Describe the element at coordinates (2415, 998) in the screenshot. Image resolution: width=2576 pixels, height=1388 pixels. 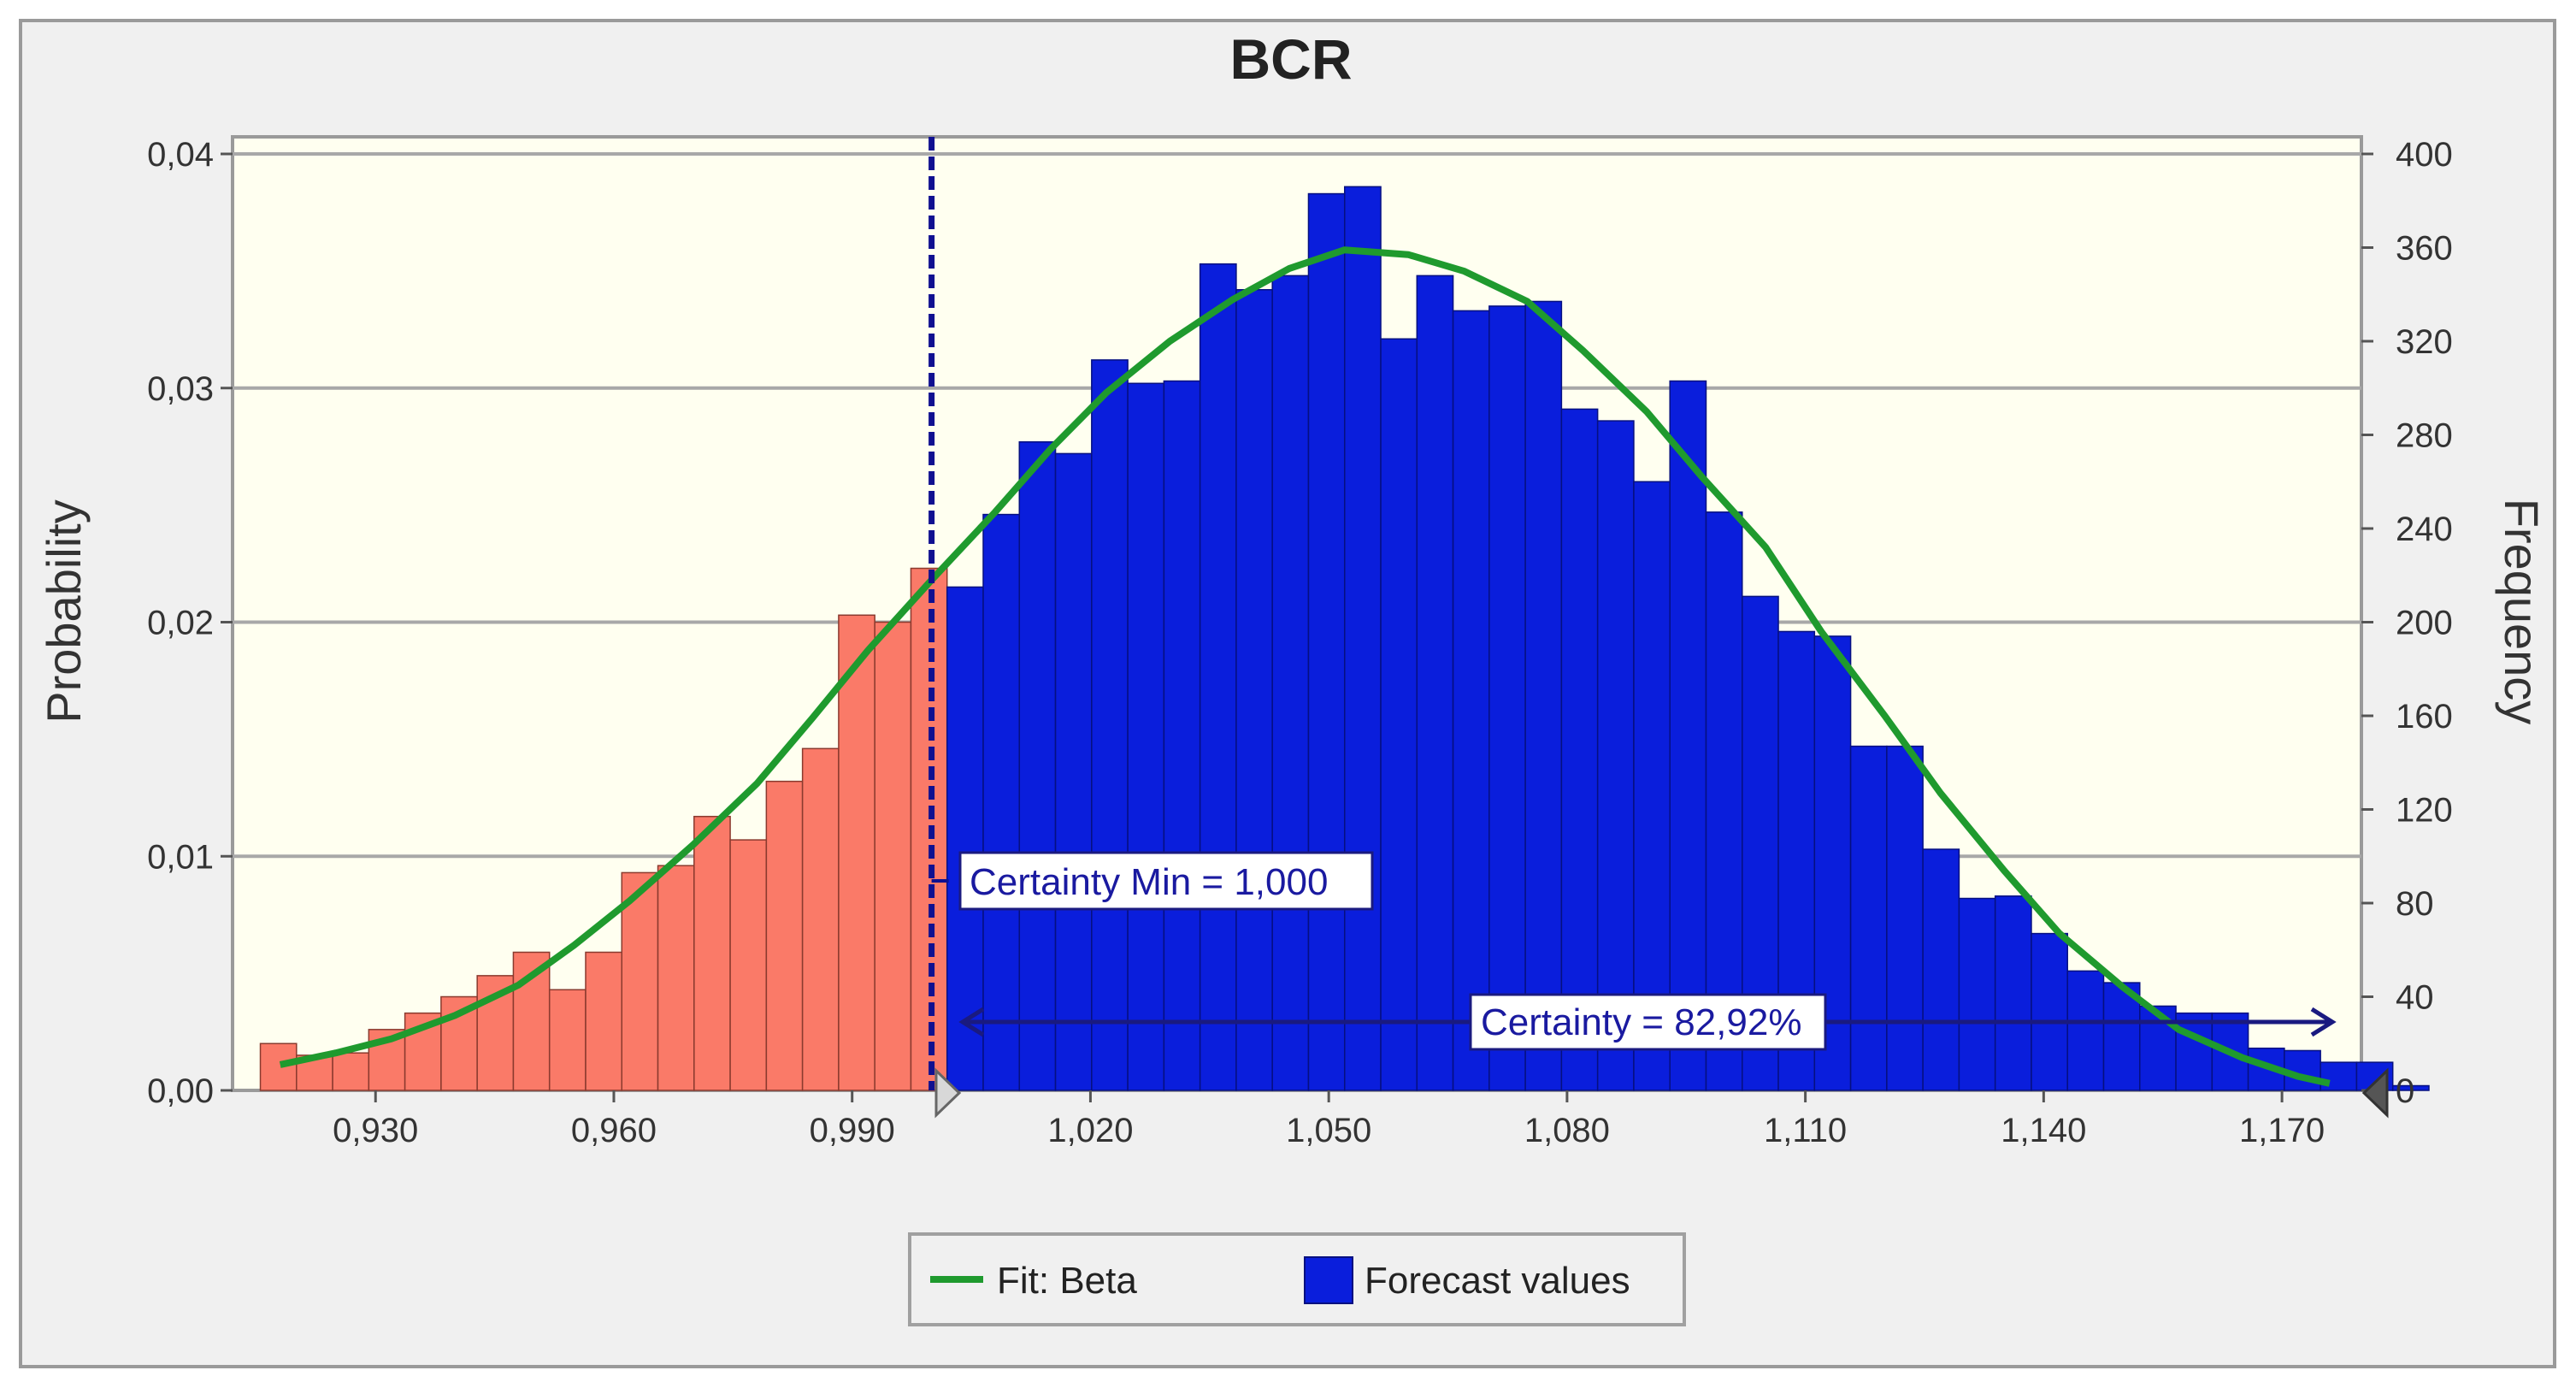
I see `y-right-tick-label: 40` at that location.